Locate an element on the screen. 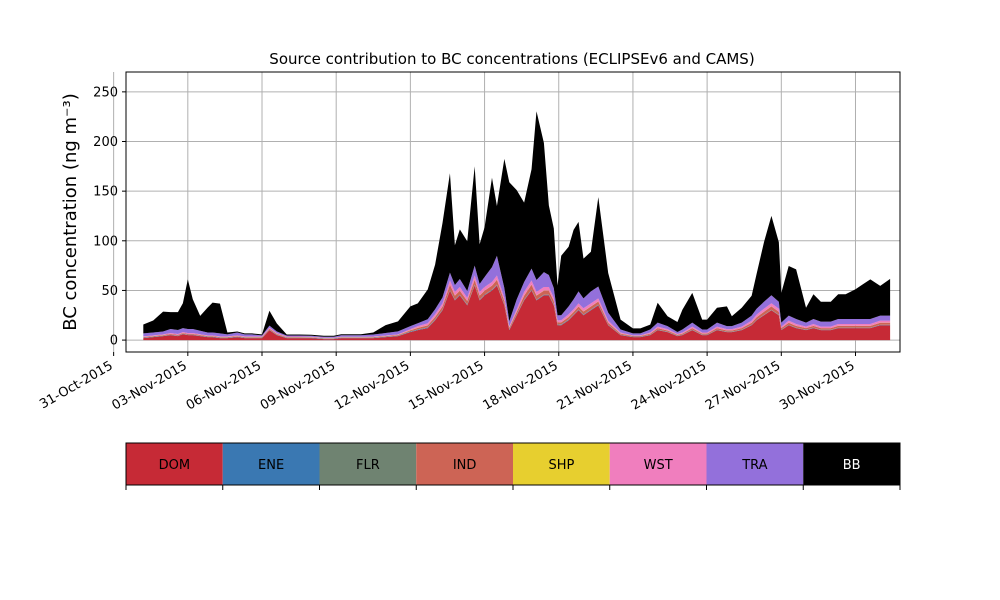 The height and width of the screenshot is (600, 1000). legend-swatch-wst is located at coordinates (658, 464).